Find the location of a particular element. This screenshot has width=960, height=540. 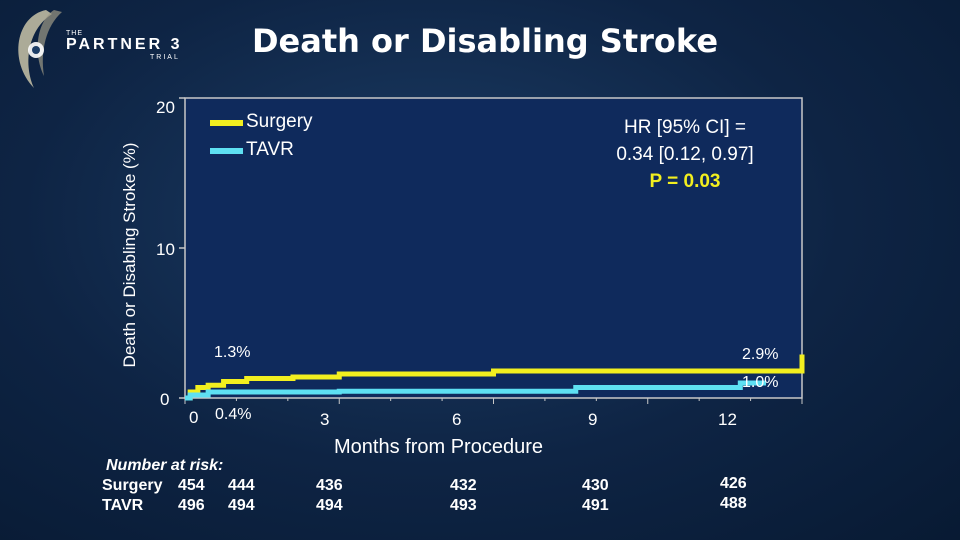

logo-name: PARTNER 3 is located at coordinates (124, 44).